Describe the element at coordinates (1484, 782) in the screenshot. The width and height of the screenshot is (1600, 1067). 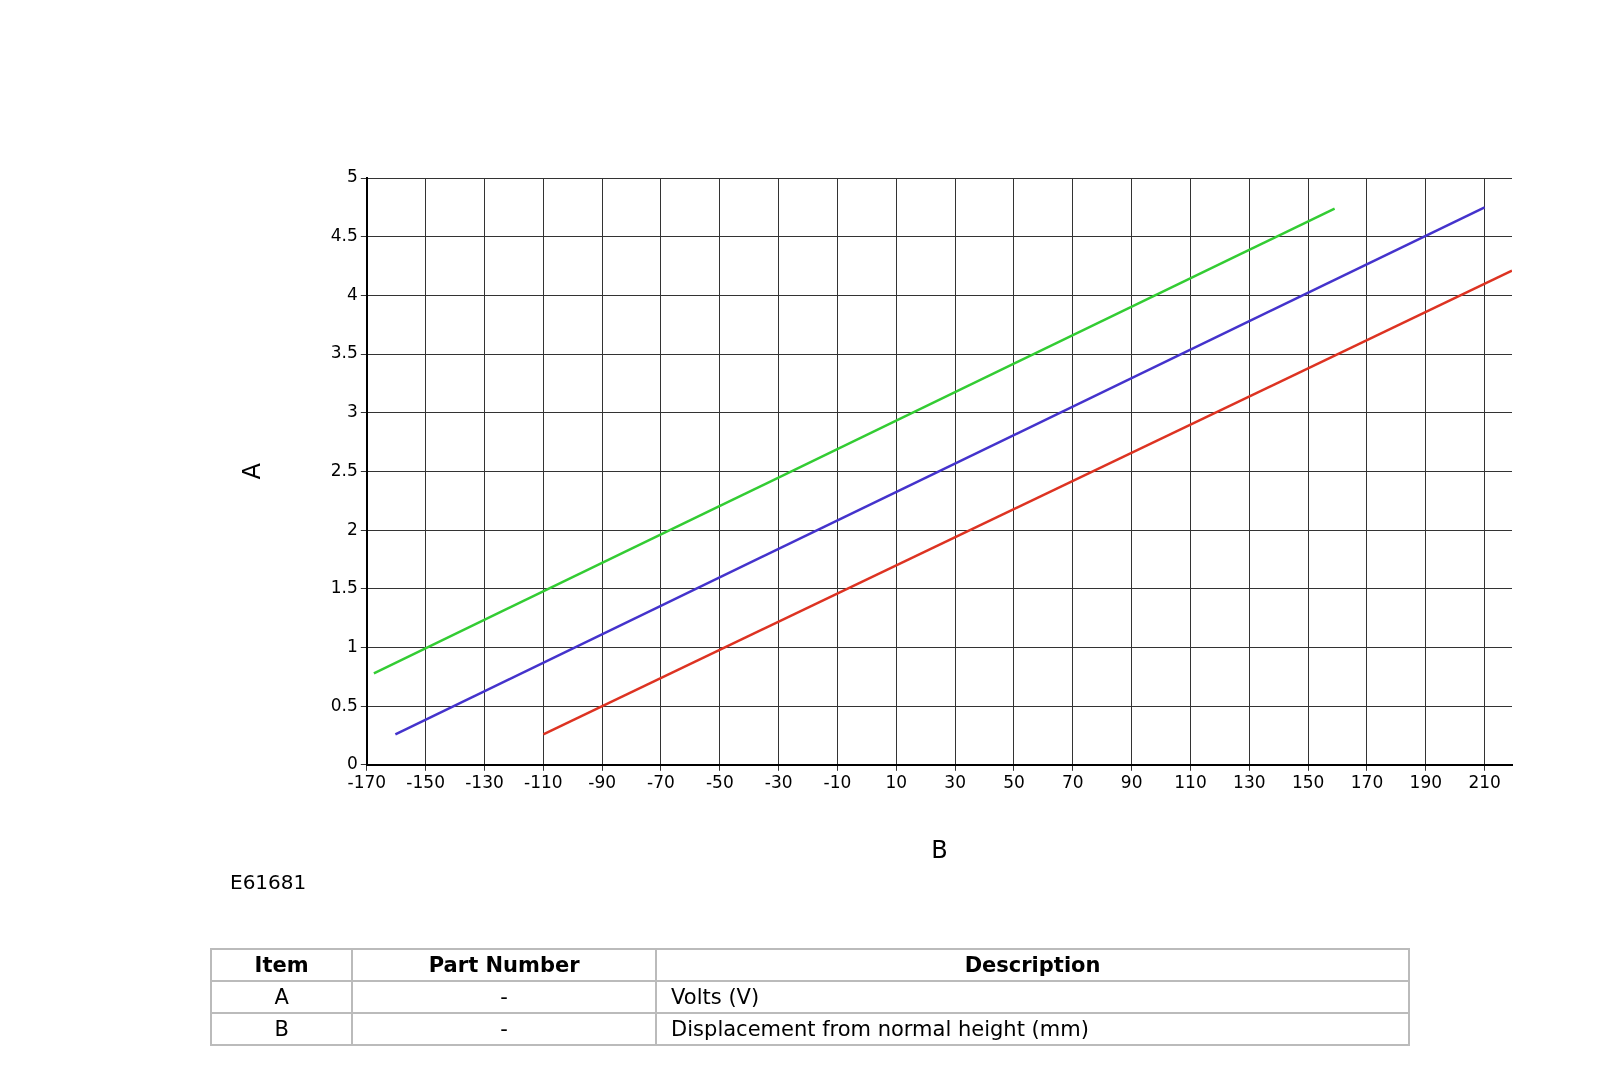
I see `x-tick-label: 210` at that location.